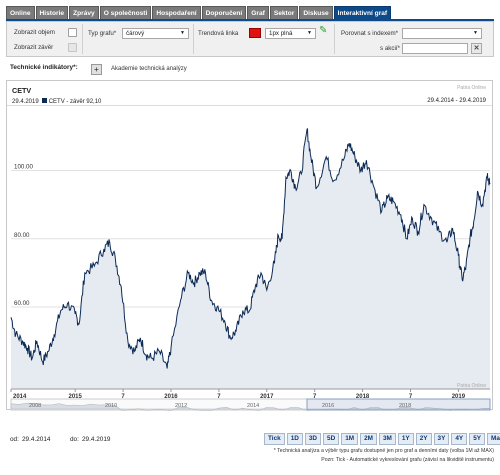  Describe the element at coordinates (255, 33) in the screenshot. I see `trend-color-swatch` at that location.